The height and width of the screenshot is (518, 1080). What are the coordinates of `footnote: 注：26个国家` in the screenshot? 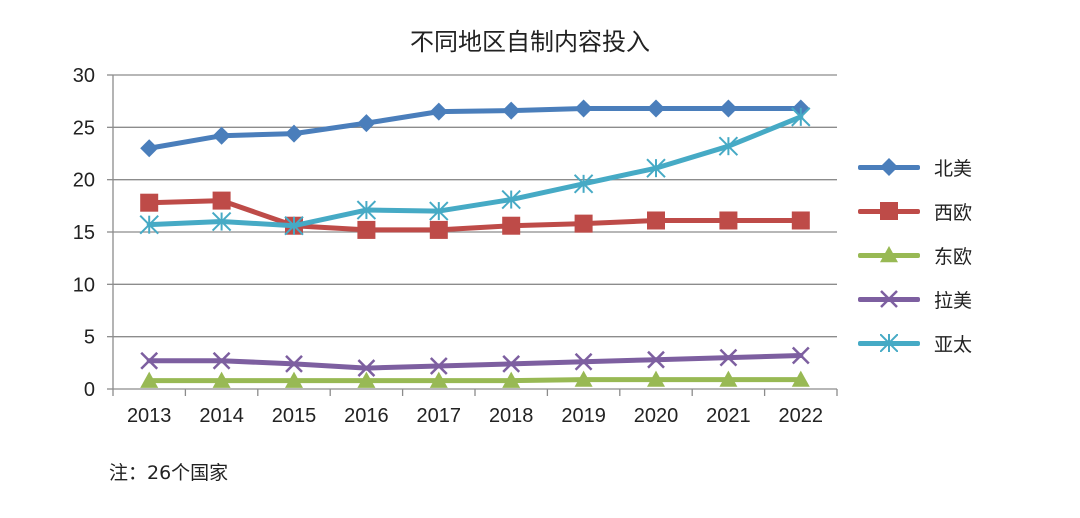 It's located at (169, 473).